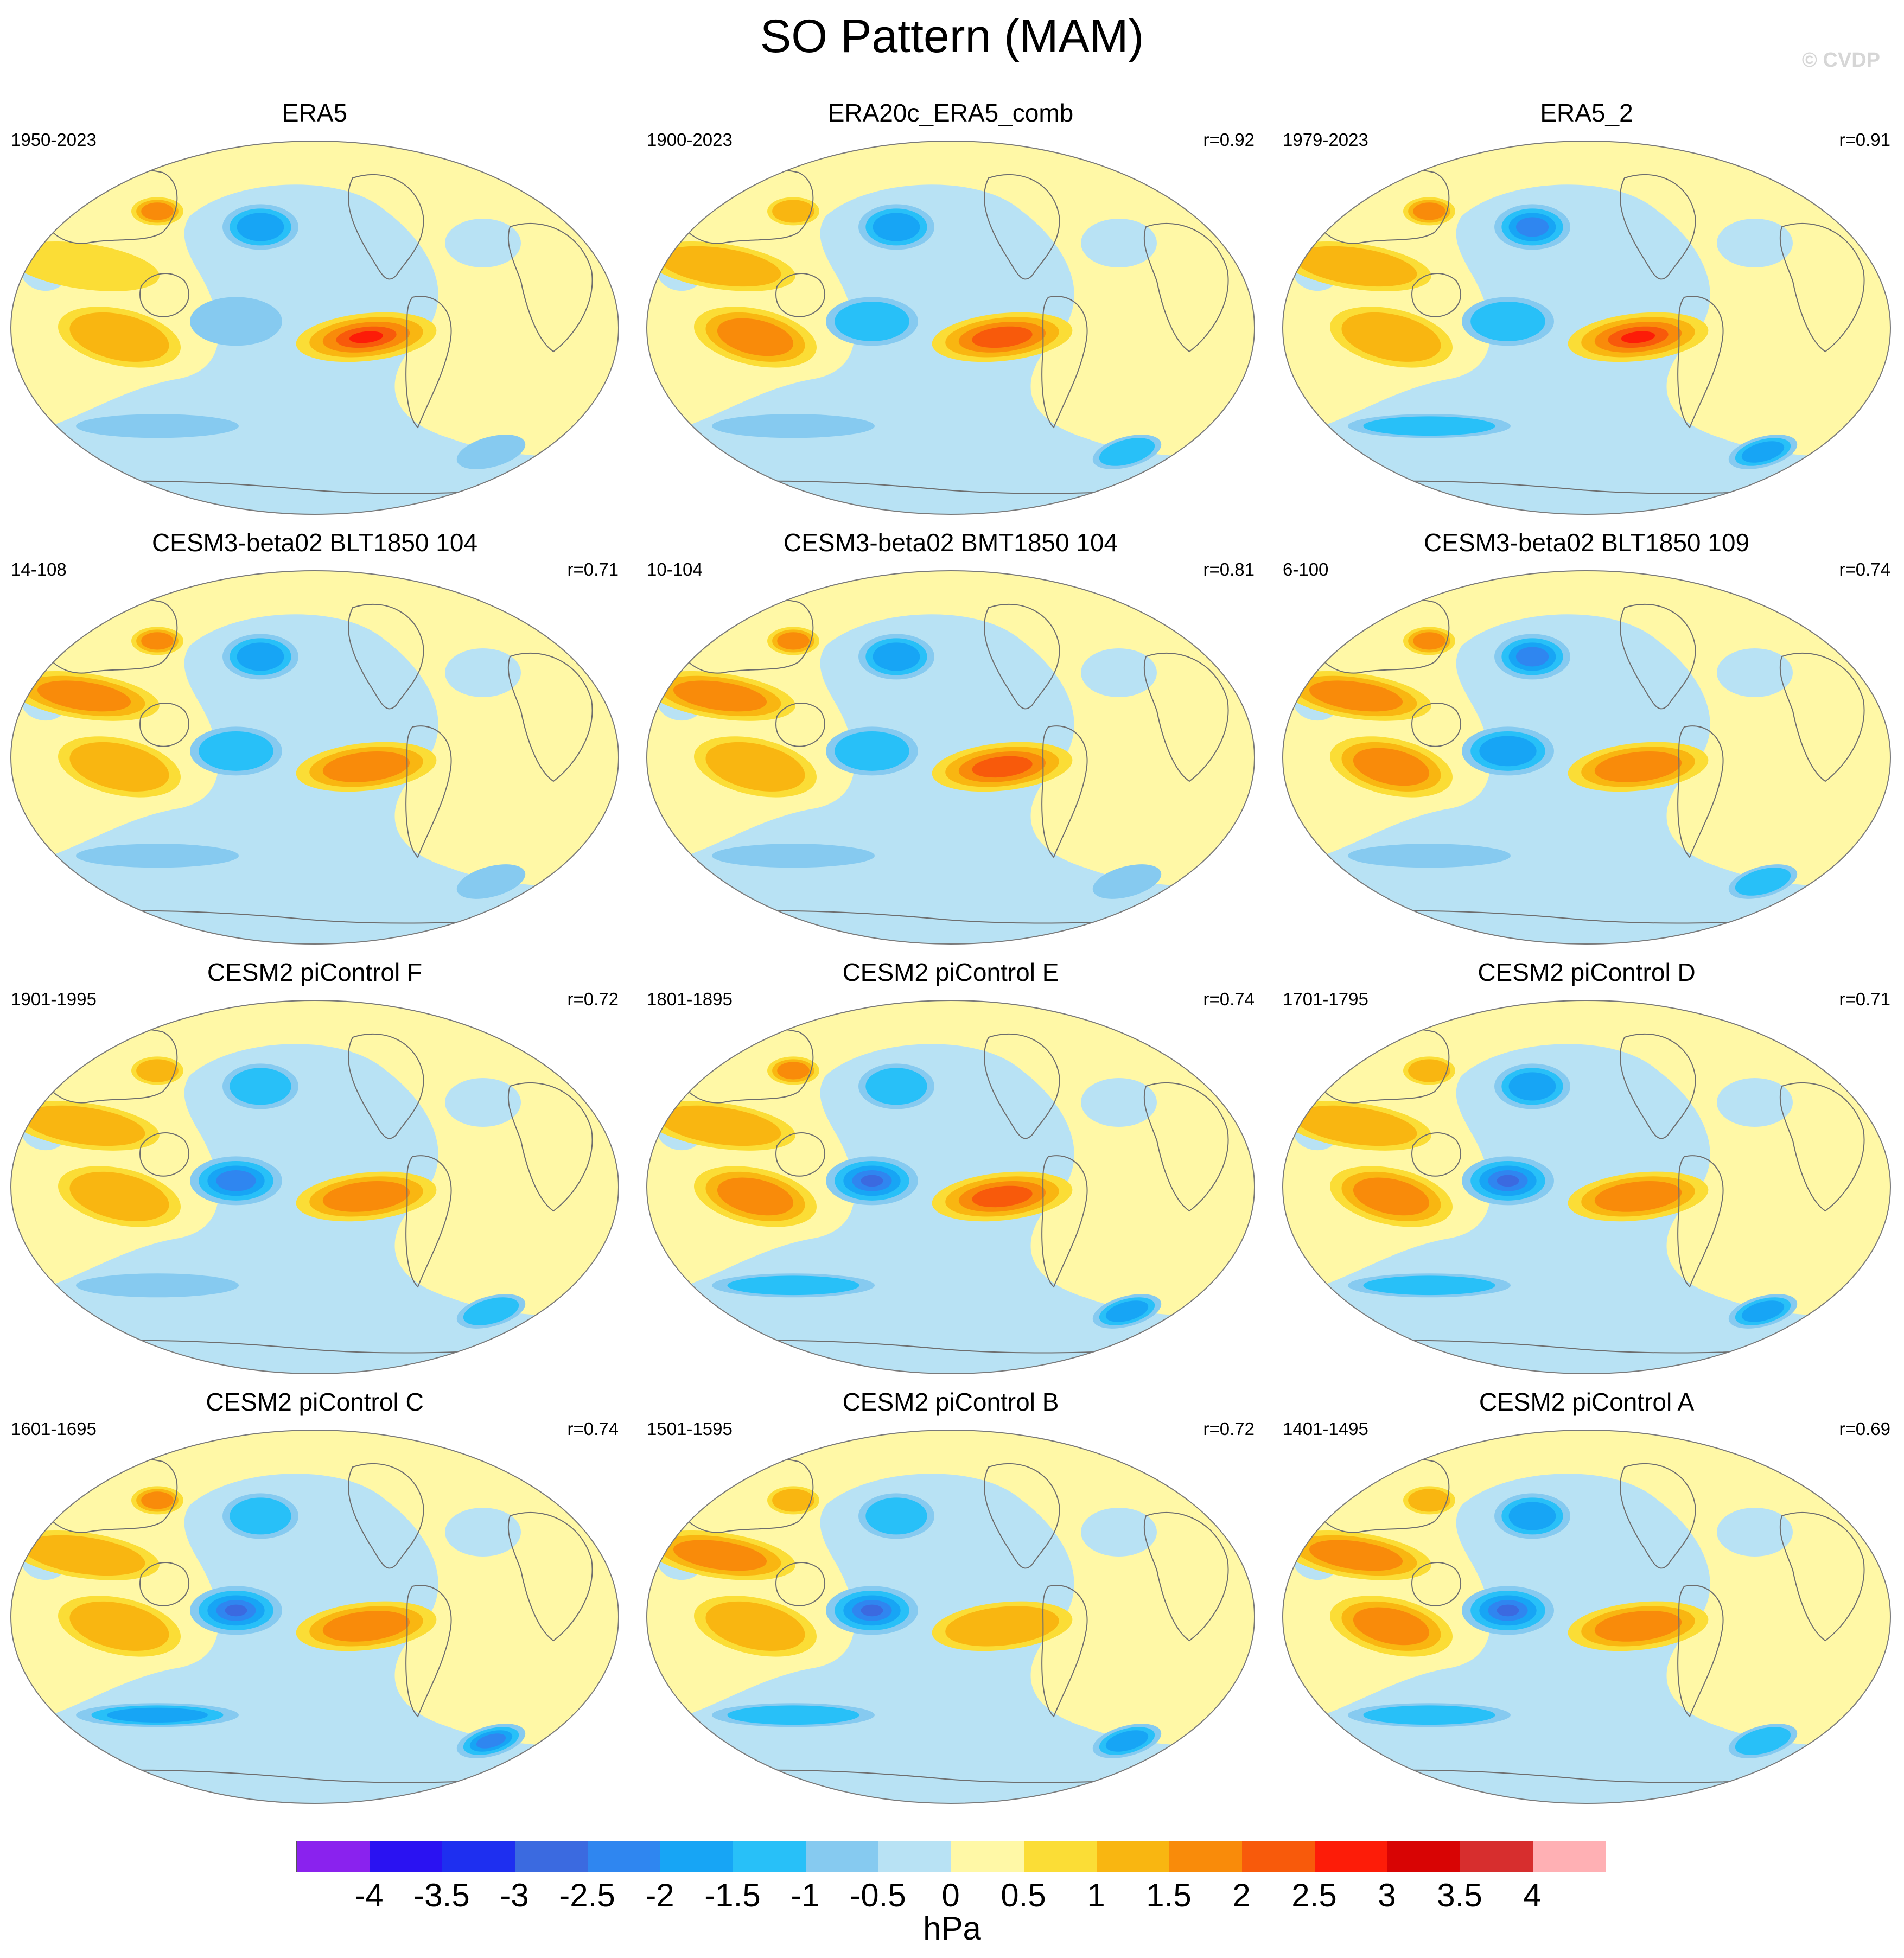 This screenshot has width=1904, height=1958. What do you see at coordinates (1229, 569) in the screenshot?
I see `panel-pattern-correlation: r=0.81` at bounding box center [1229, 569].